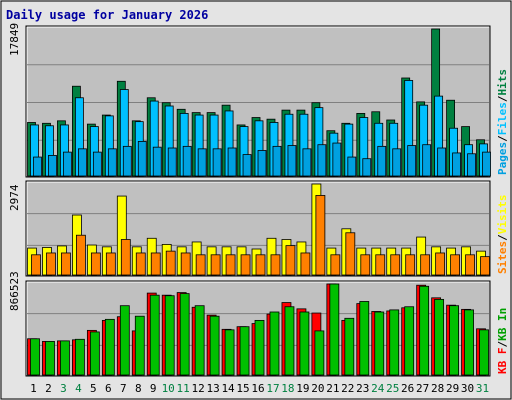  Describe the element at coordinates (287, 388) in the screenshot. I see `x-tick-label: 18` at that location.